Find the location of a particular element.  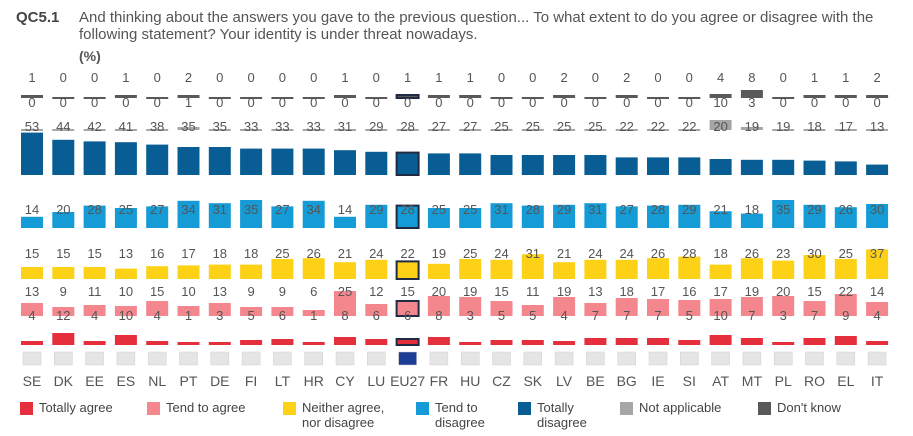

bar-tend-to-disagree-ee is located at coordinates (94, 216).